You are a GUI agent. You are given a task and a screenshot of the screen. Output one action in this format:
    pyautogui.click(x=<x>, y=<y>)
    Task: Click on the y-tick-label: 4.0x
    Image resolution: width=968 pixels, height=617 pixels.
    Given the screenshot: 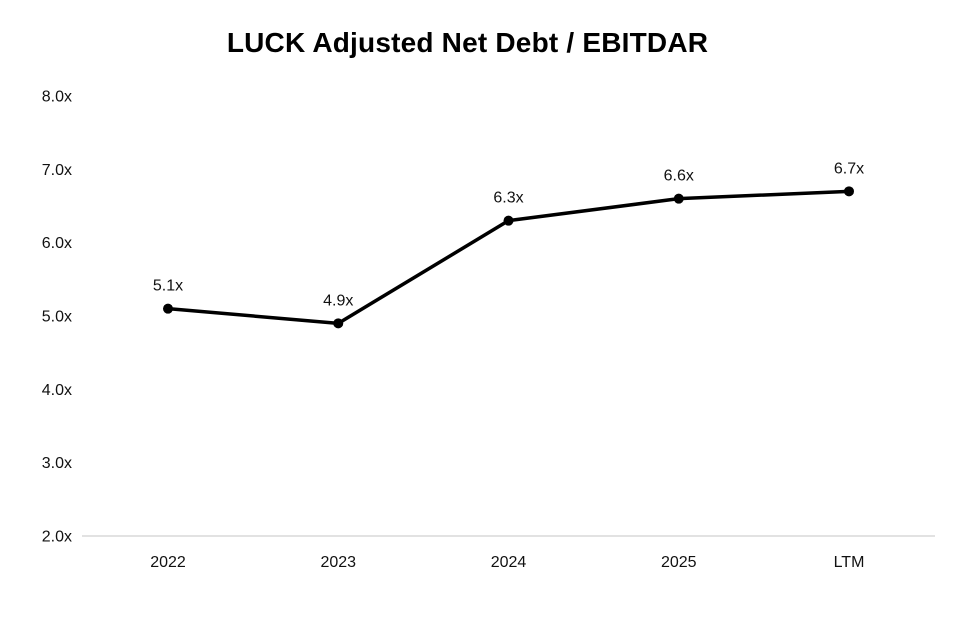 What is the action you would take?
    pyautogui.click(x=57, y=390)
    